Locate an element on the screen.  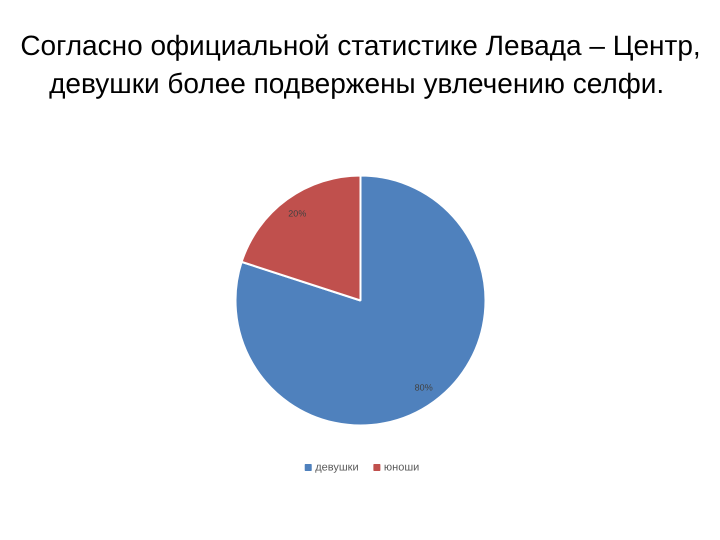
legend-label: юноши is located at coordinates (402, 468).